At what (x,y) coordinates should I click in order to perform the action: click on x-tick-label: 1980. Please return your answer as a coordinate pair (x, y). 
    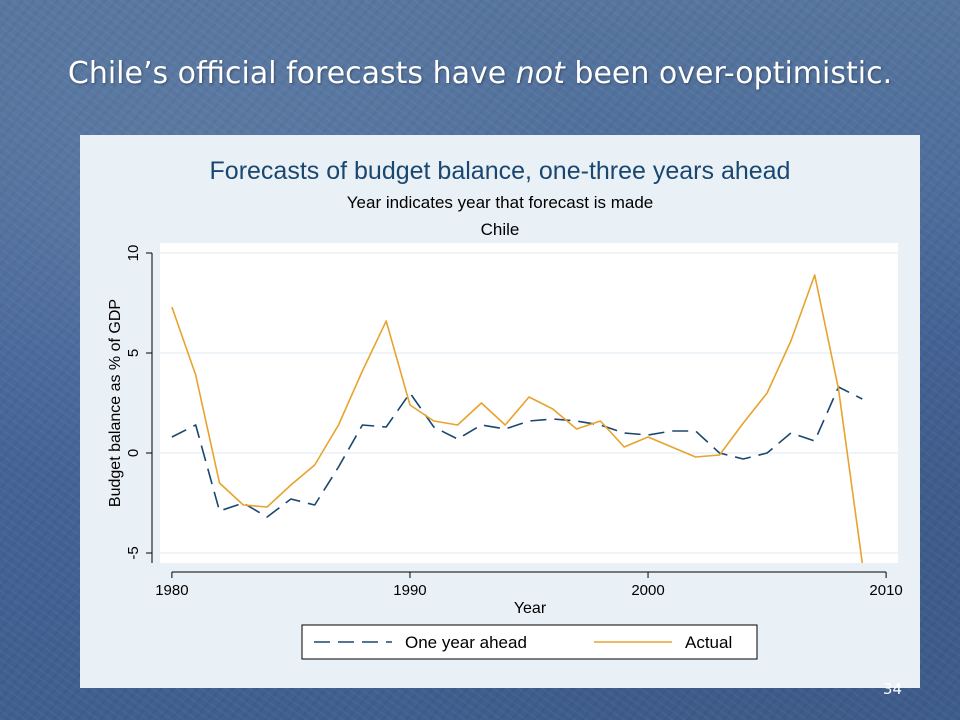
    Looking at the image, I should click on (171, 590).